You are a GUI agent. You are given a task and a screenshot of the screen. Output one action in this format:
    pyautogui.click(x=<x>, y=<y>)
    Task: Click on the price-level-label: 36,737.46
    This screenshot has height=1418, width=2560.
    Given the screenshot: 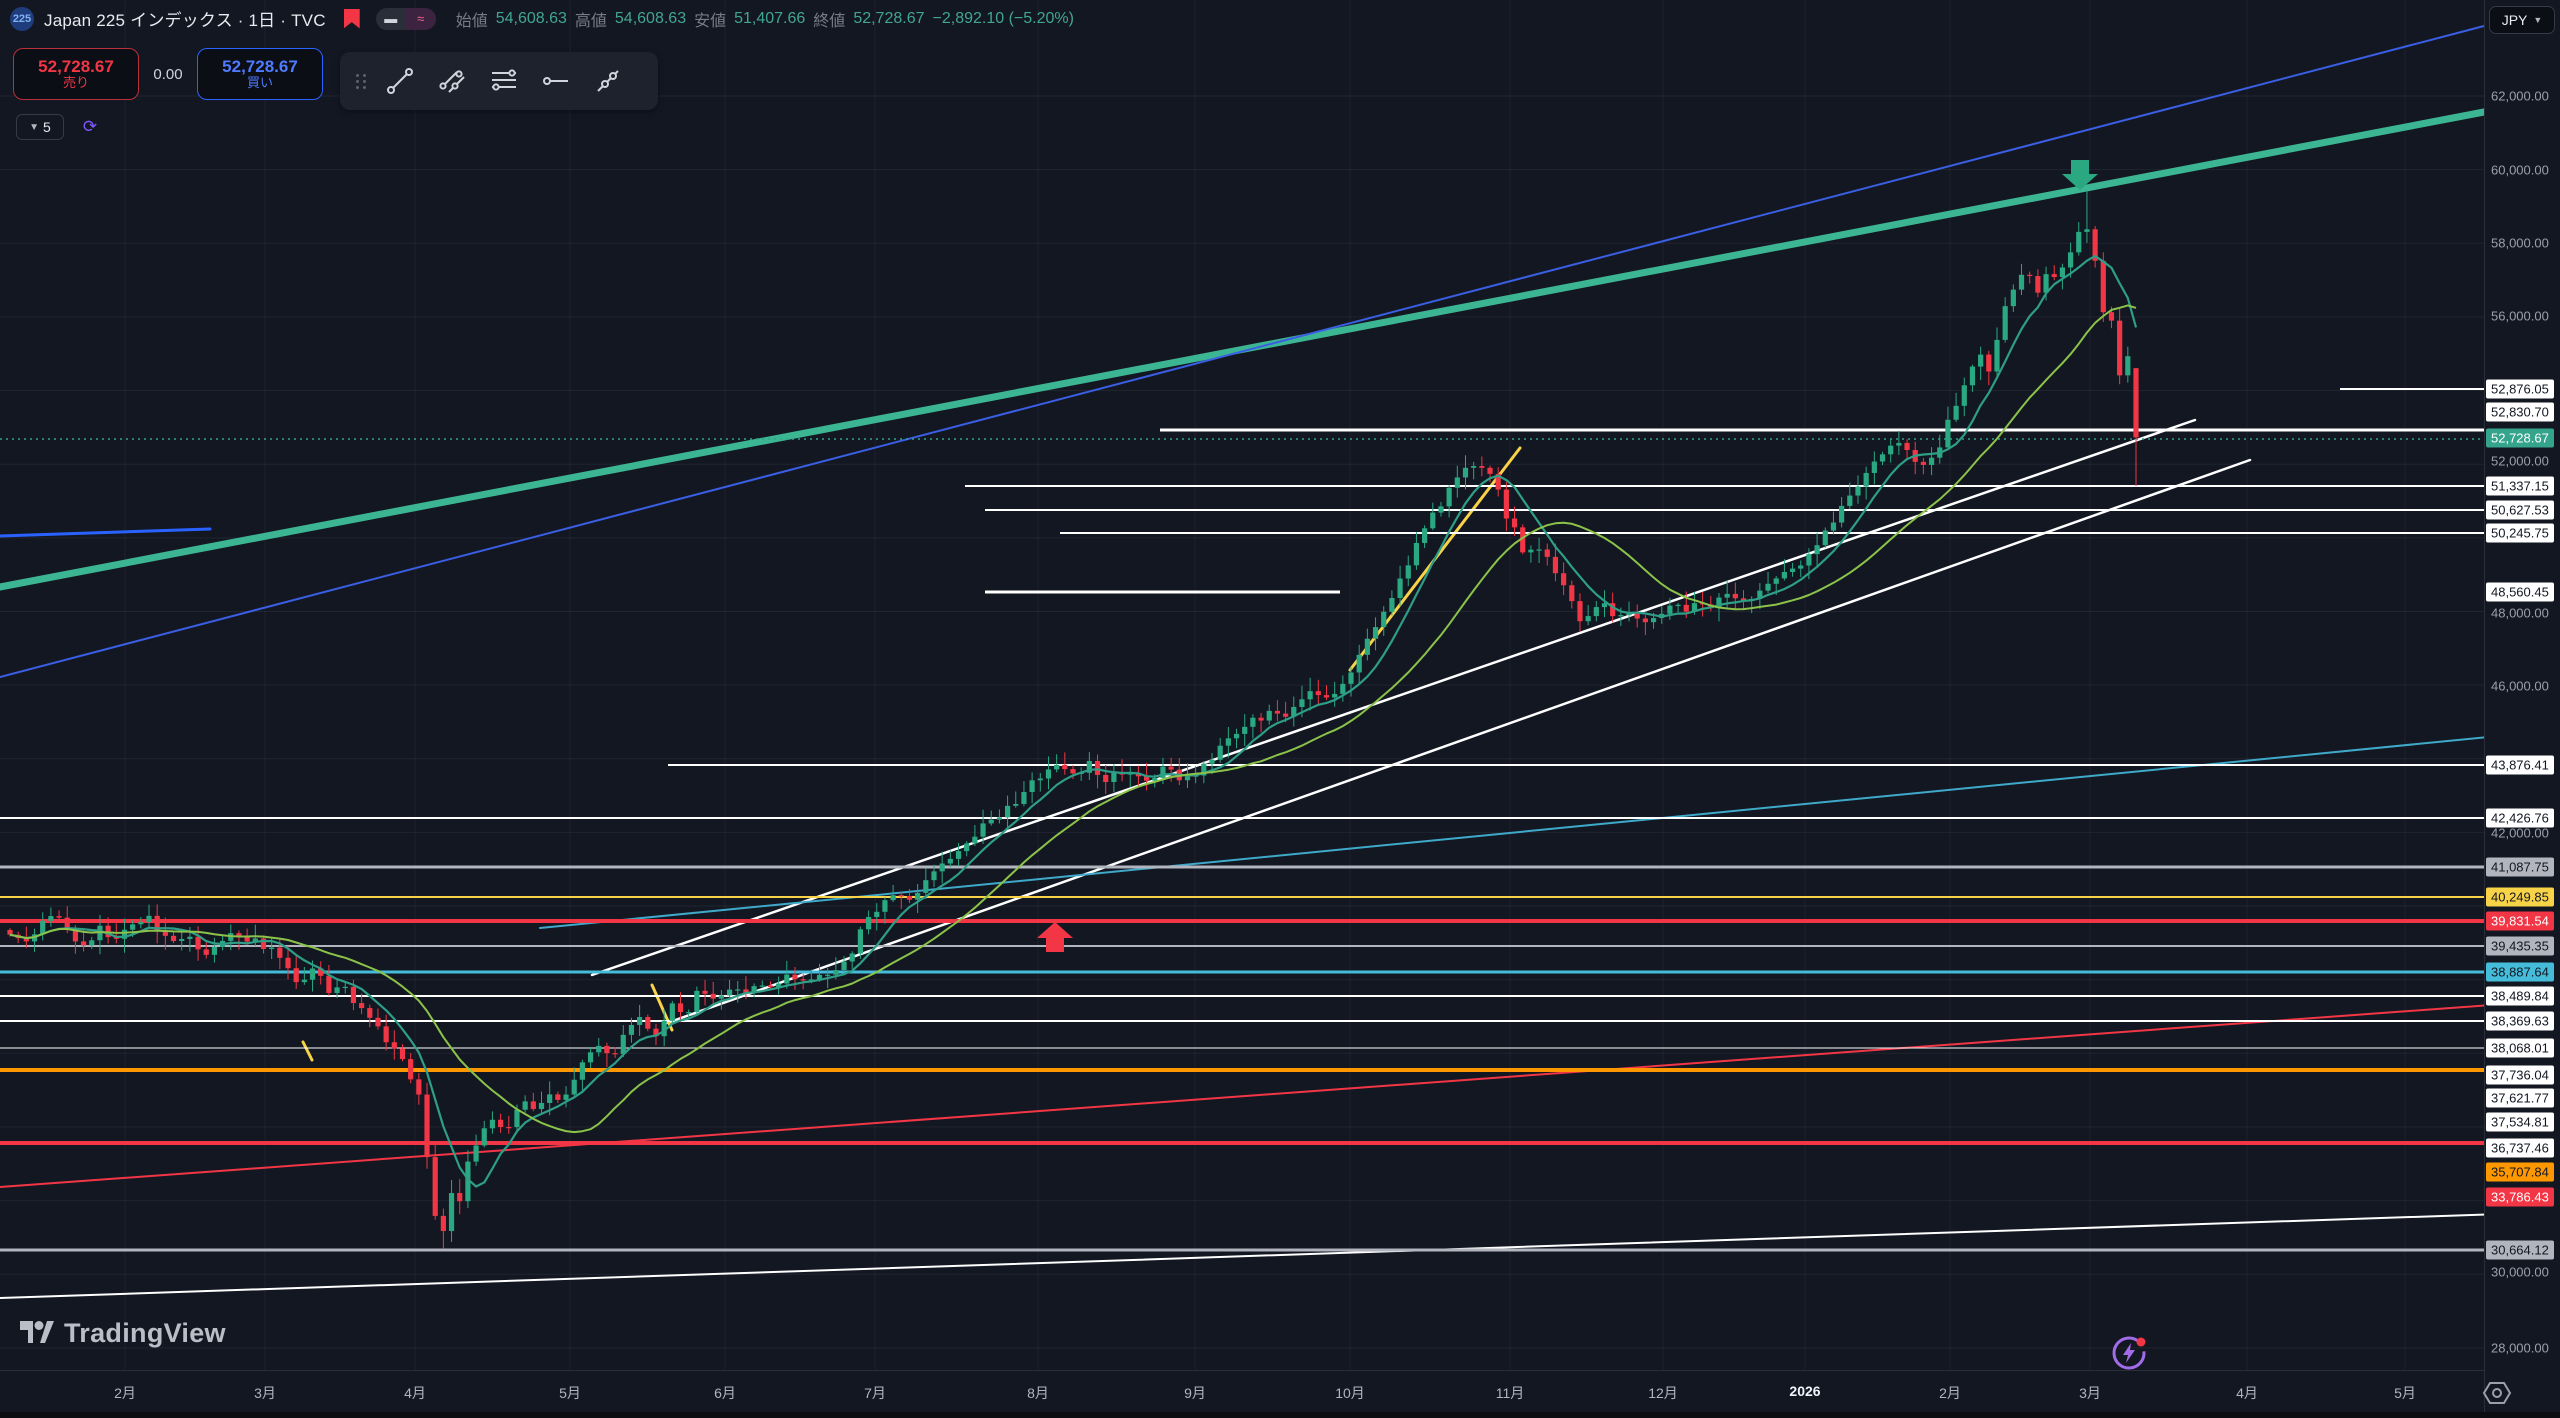 What is the action you would take?
    pyautogui.click(x=2520, y=1148)
    